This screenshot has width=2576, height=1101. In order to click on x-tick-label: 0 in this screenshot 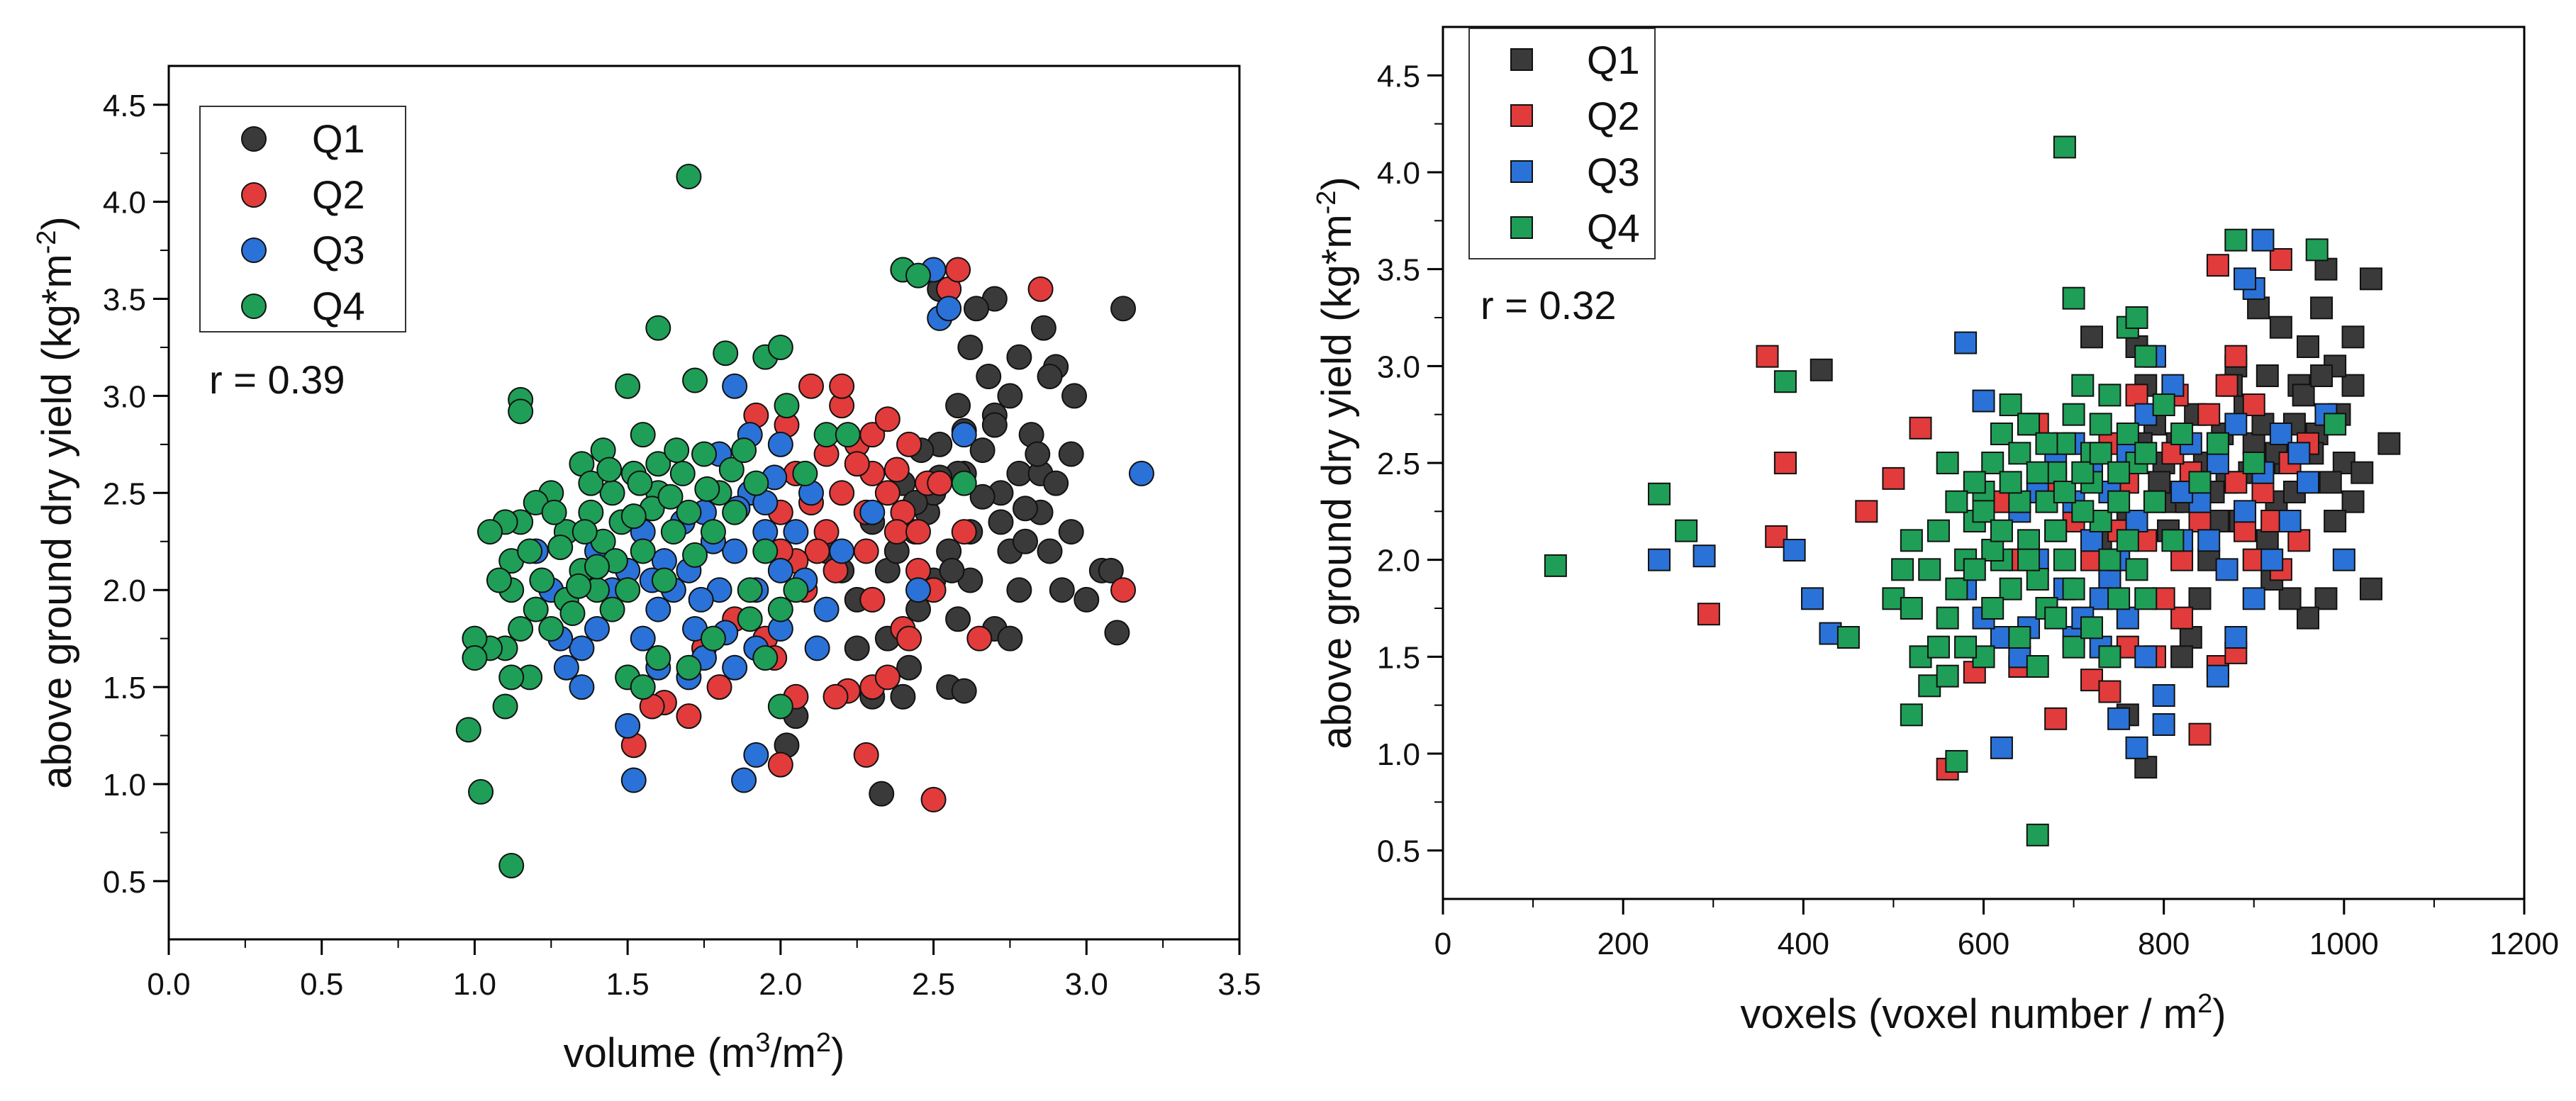, I will do `click(1442, 944)`.